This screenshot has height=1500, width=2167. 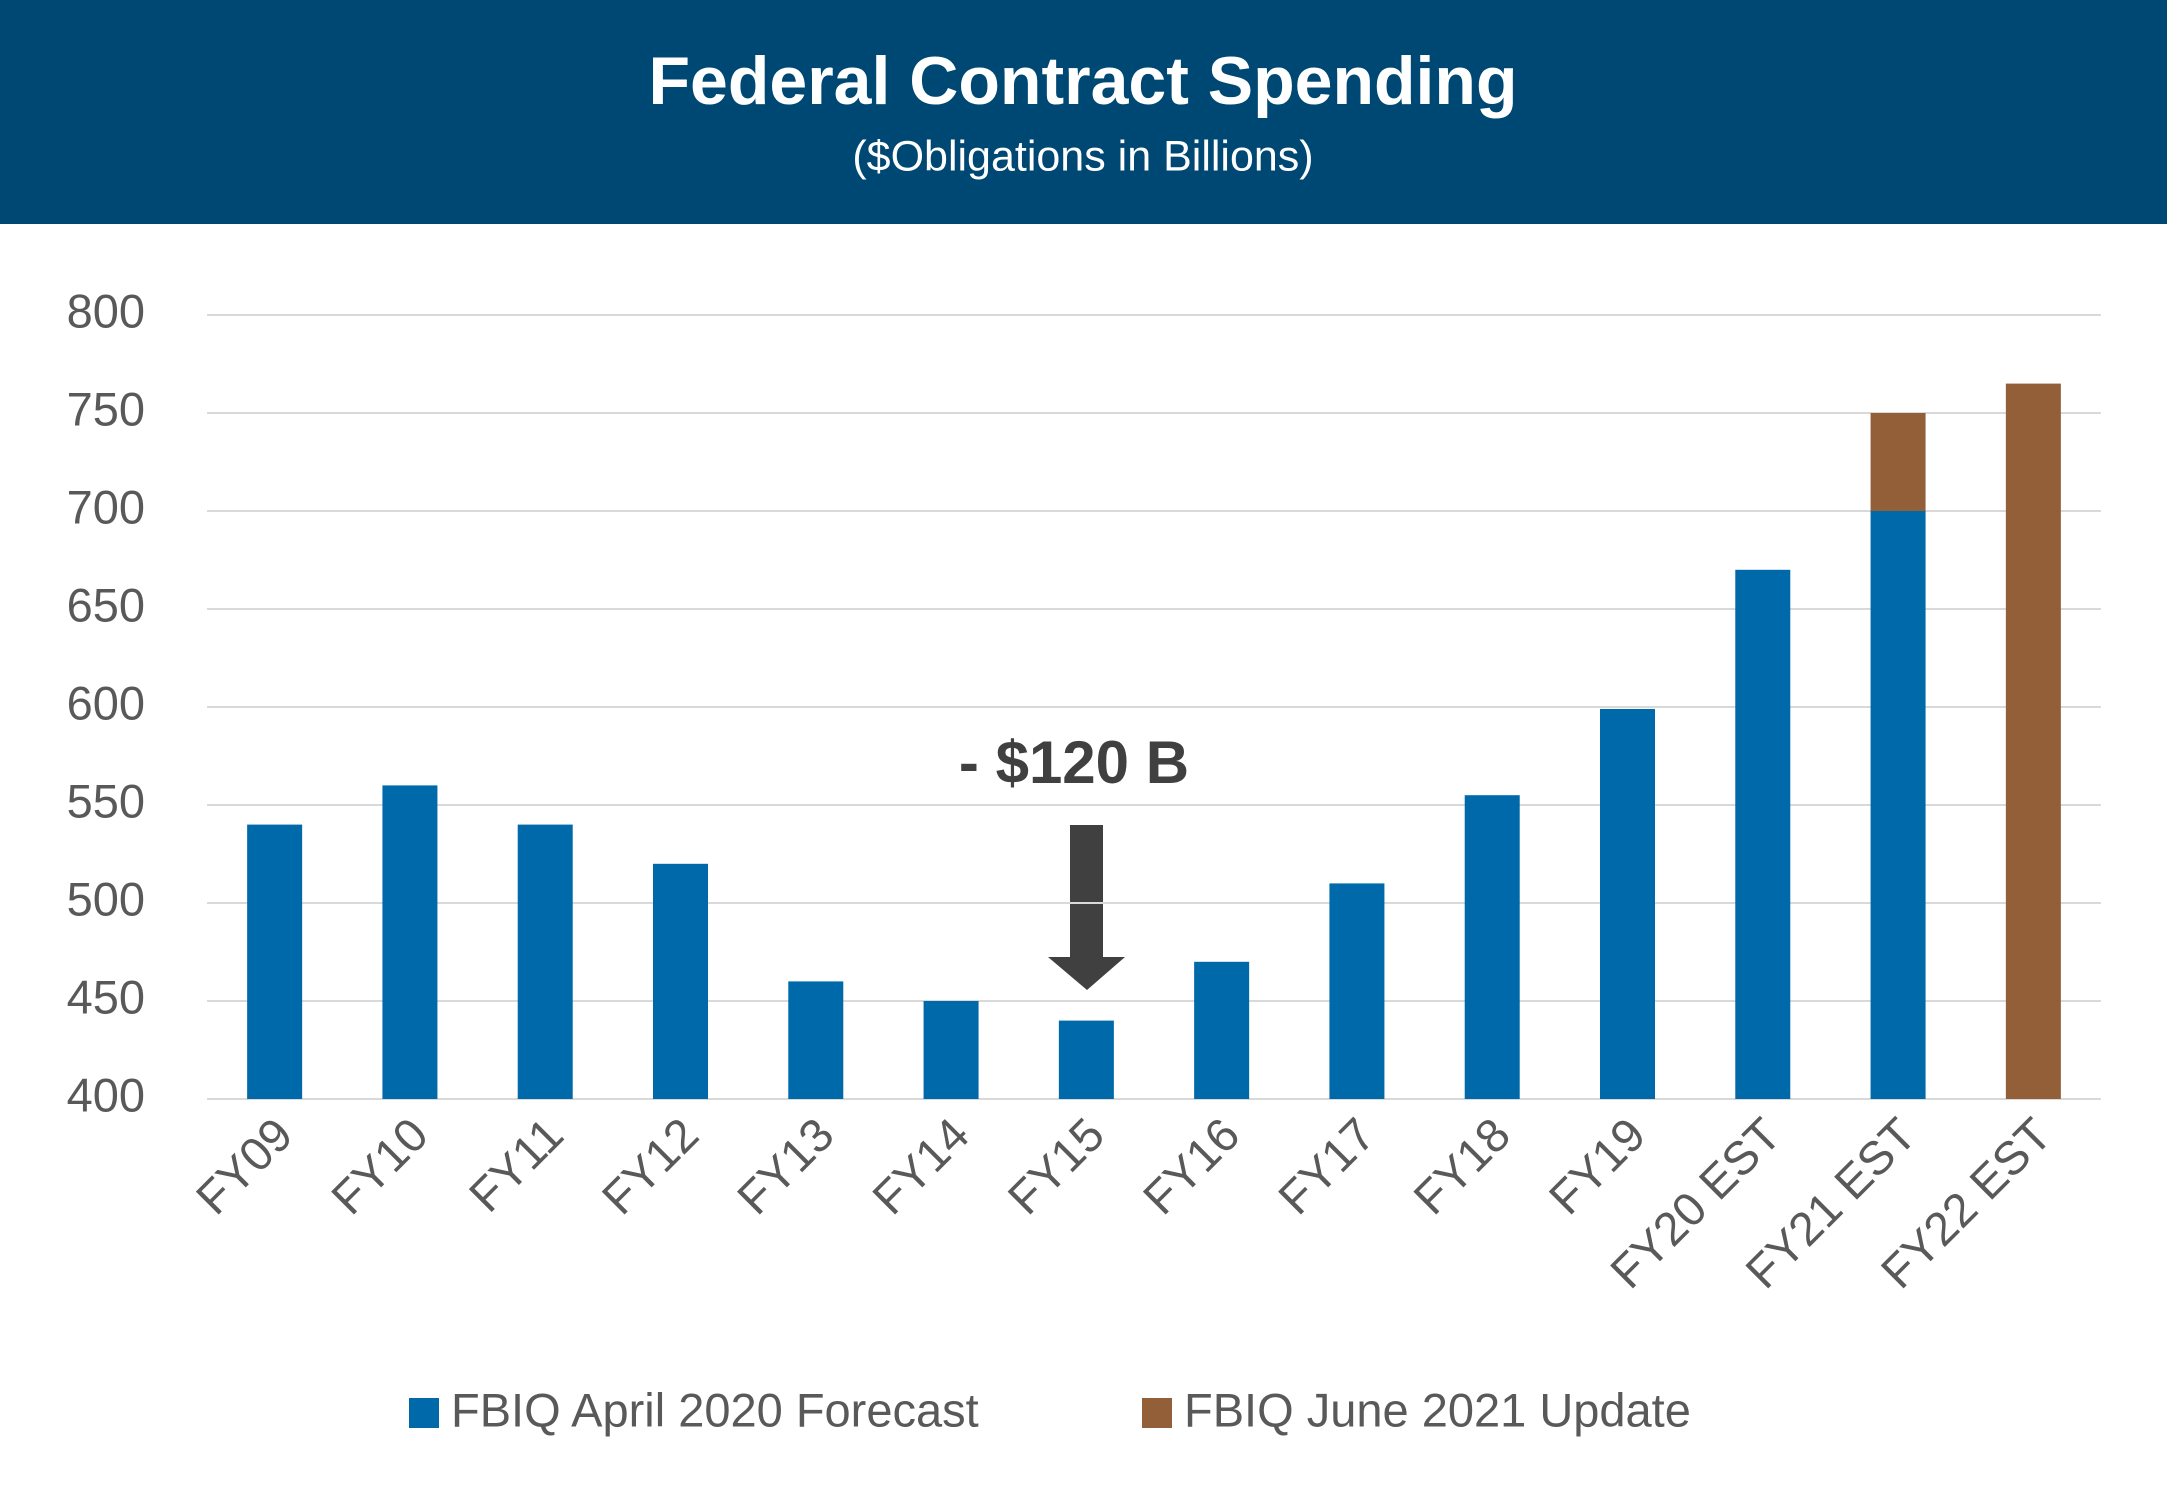 I want to click on x-tick-label: FY19, so click(x=1596, y=1165).